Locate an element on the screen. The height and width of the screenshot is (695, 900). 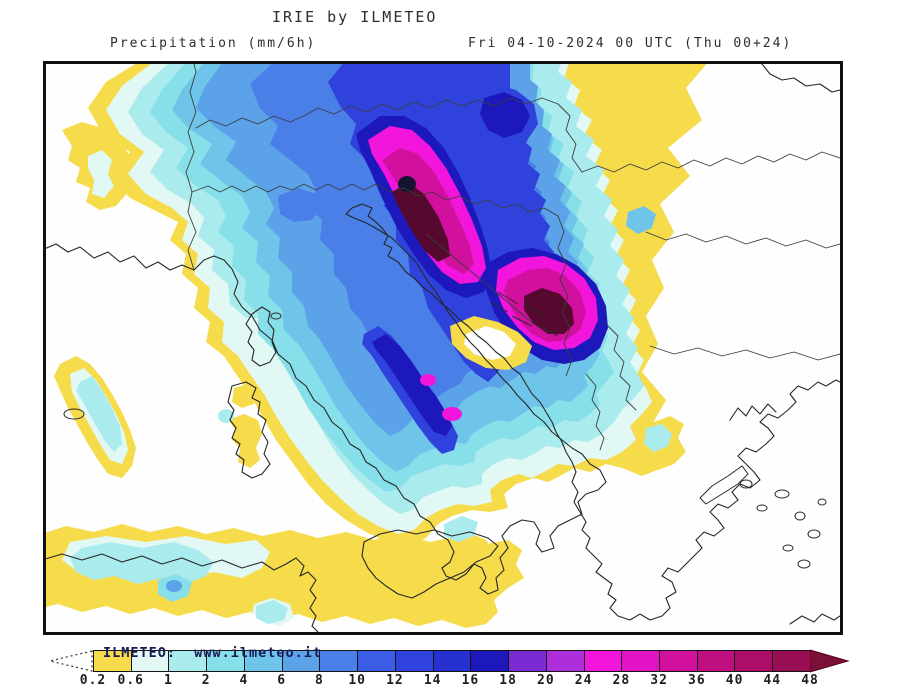
colorbar-tick: 2 is located at coordinates (206, 680).